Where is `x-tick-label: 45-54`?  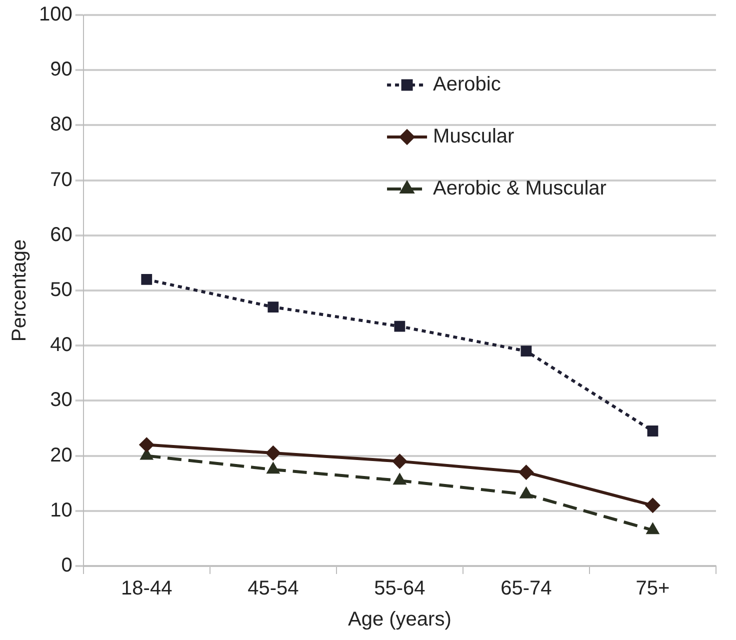 x-tick-label: 45-54 is located at coordinates (273, 589).